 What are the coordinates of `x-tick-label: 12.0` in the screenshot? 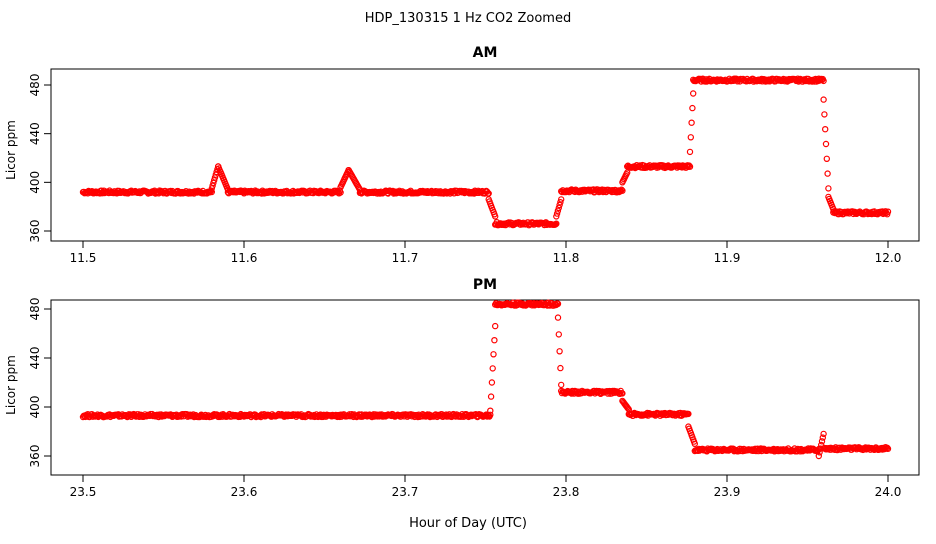 It's located at (888, 258).